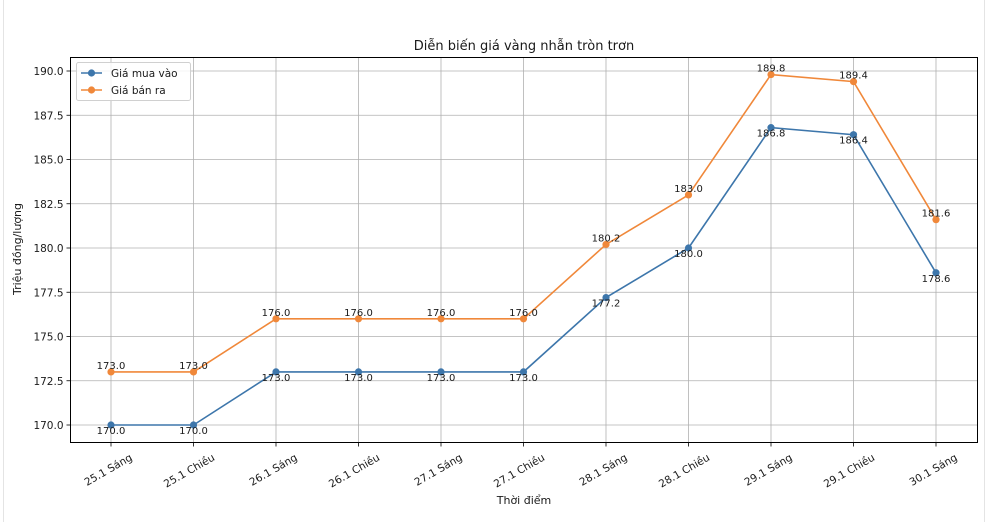  Describe the element at coordinates (603, 470) in the screenshot. I see `x-tick-label: 28.1 Sáng` at that location.